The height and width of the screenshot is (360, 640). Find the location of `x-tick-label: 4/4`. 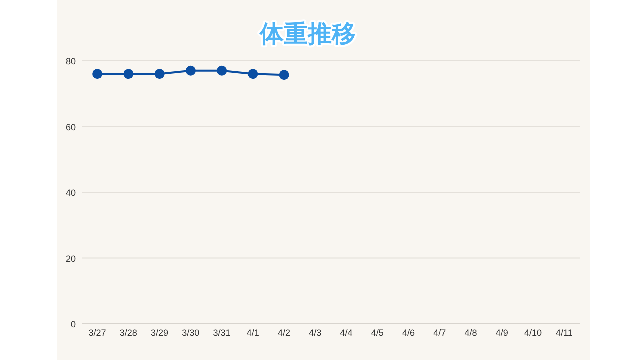

x-tick-label: 4/4 is located at coordinates (346, 333).